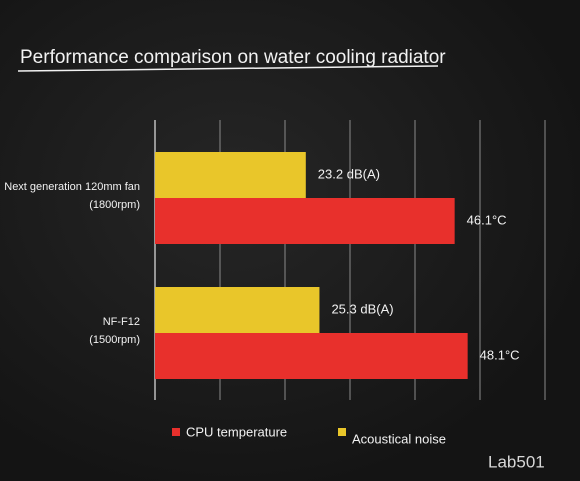  Describe the element at coordinates (228, 68) in the screenshot. I see `title-underline` at that location.